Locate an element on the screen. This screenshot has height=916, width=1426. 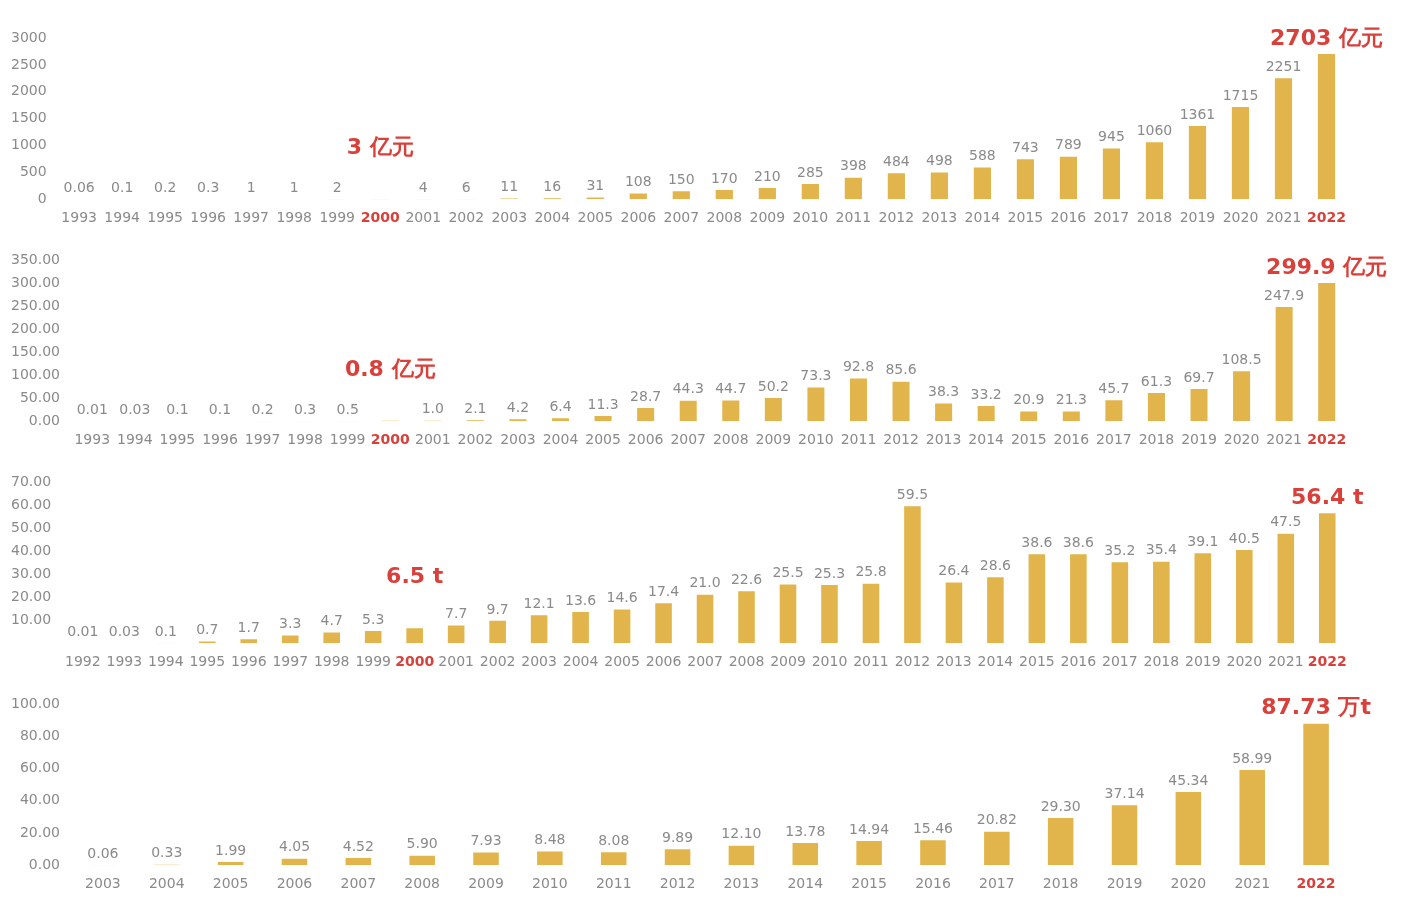
data-label: 743 is located at coordinates (1025, 146).